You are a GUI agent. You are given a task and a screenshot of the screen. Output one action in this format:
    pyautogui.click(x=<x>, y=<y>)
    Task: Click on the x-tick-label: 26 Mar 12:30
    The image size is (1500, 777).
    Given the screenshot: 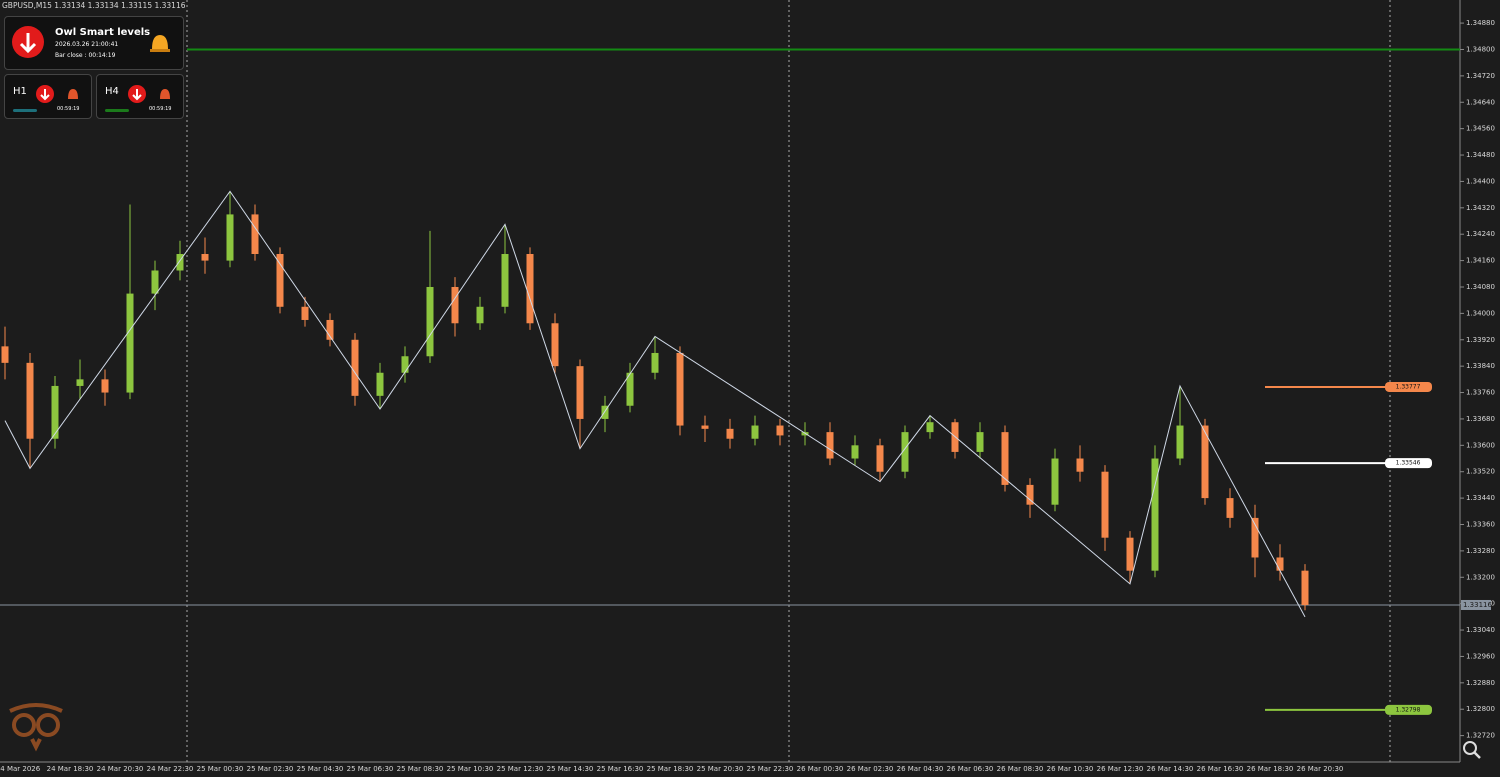 What is the action you would take?
    pyautogui.click(x=1120, y=769)
    